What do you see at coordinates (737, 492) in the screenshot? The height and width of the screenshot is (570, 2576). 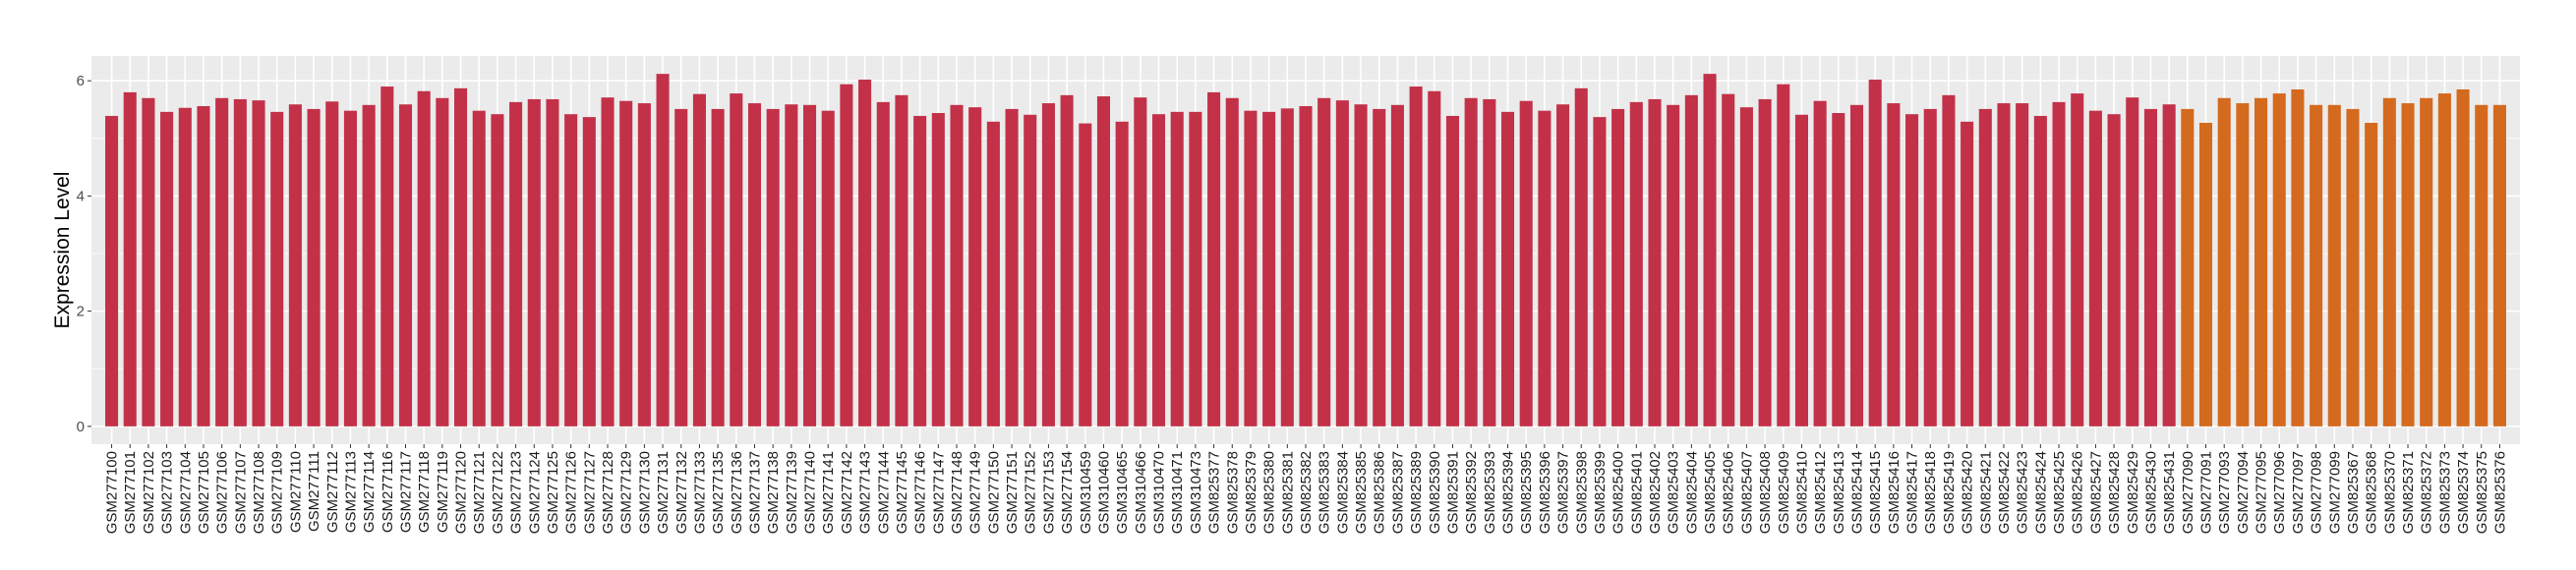 I see `x-tick-label: GSM277136` at bounding box center [737, 492].